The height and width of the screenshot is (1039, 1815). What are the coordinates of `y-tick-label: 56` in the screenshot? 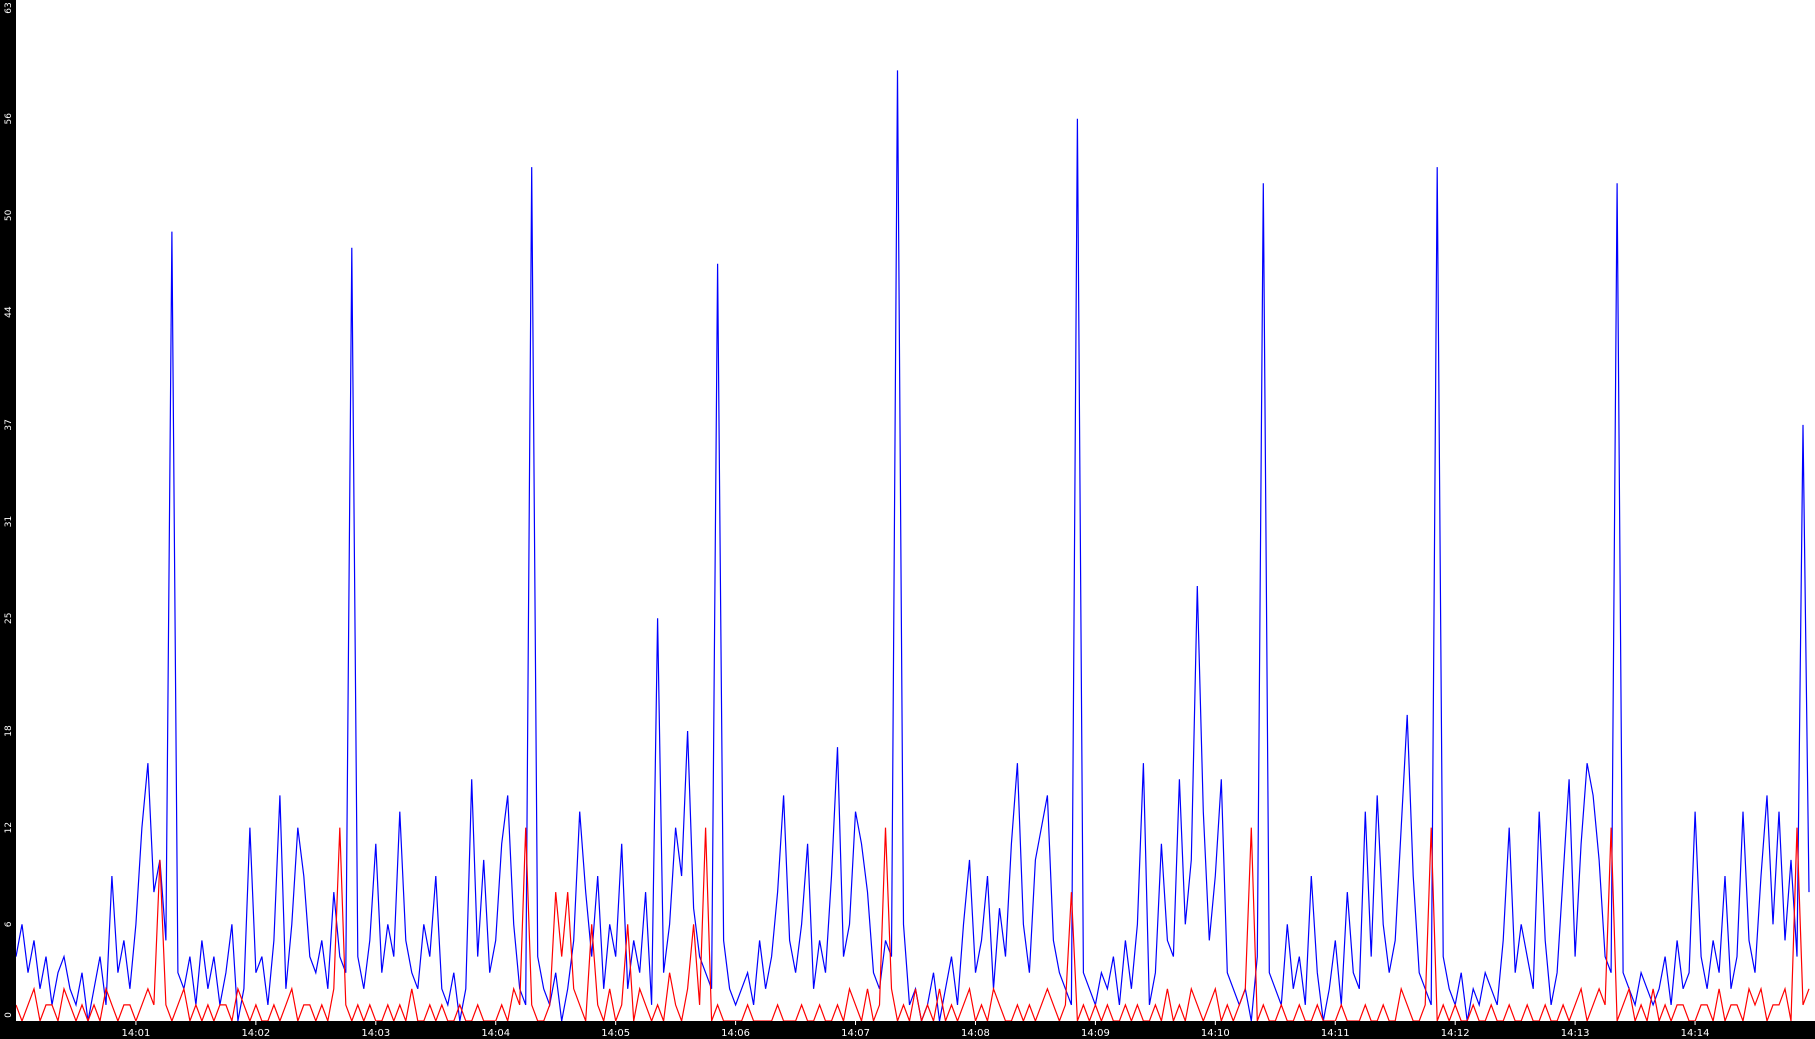 It's located at (9, 119).